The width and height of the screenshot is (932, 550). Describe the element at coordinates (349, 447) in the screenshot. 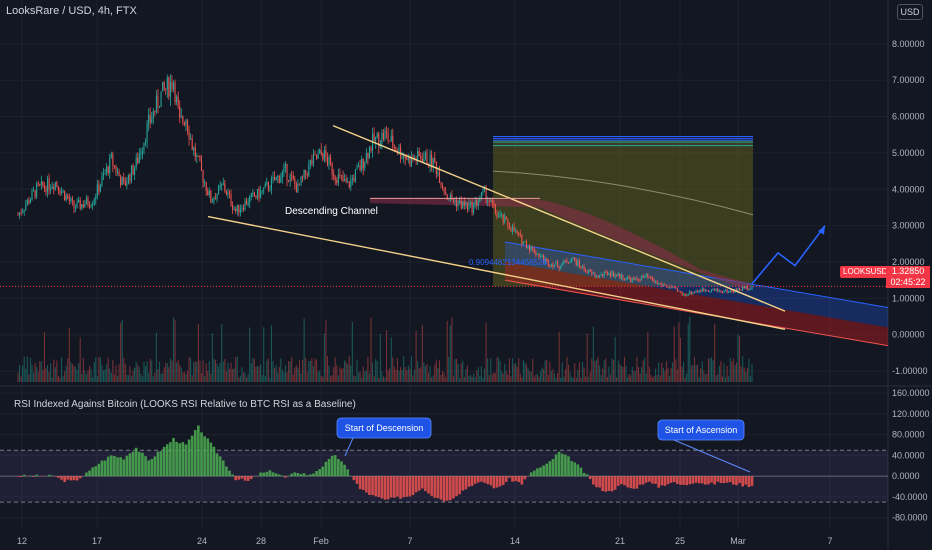

I see `callout-descension-pointer` at that location.